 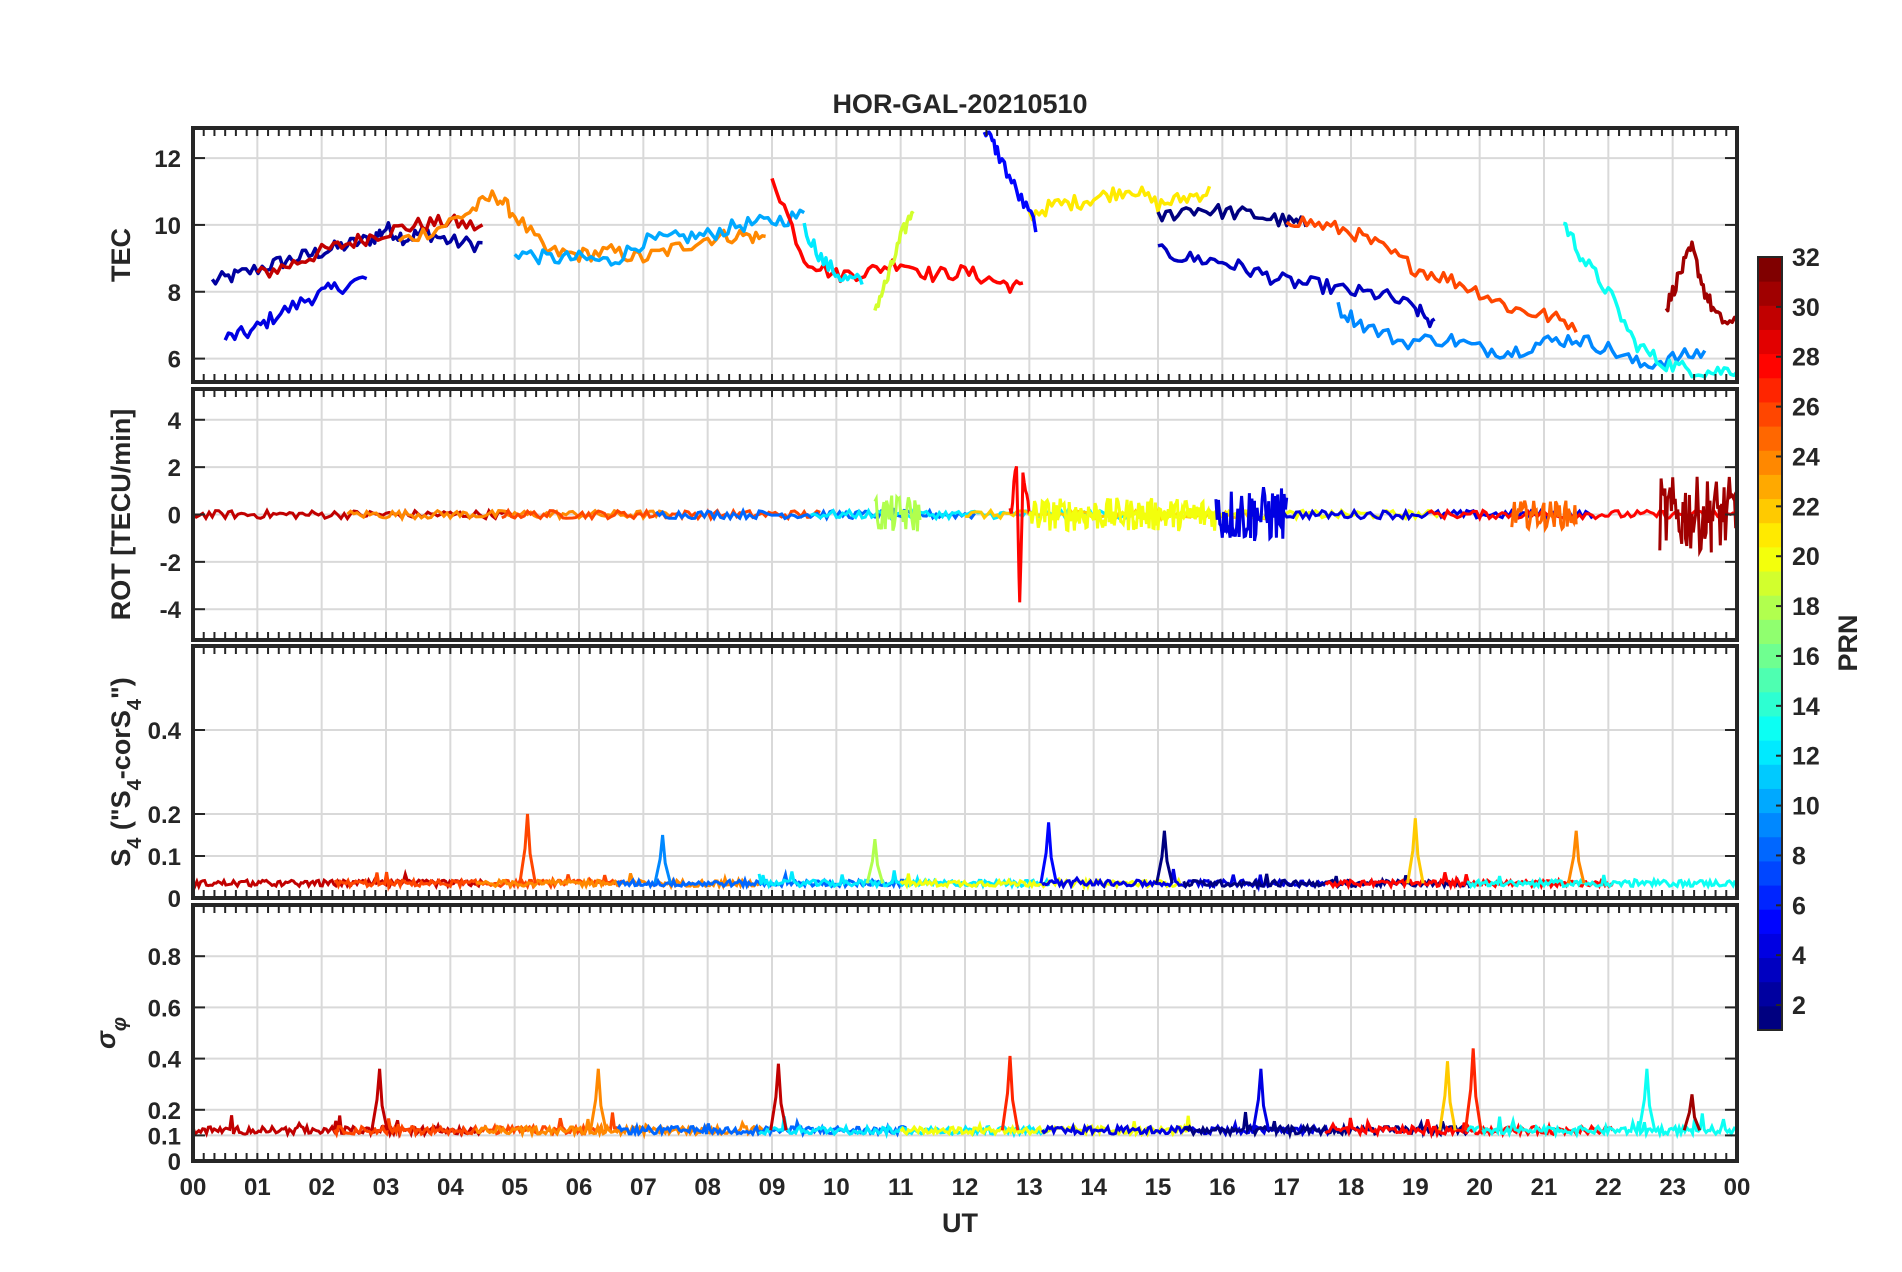 I want to click on y-tick-label: 0.1, so click(x=164, y=857).